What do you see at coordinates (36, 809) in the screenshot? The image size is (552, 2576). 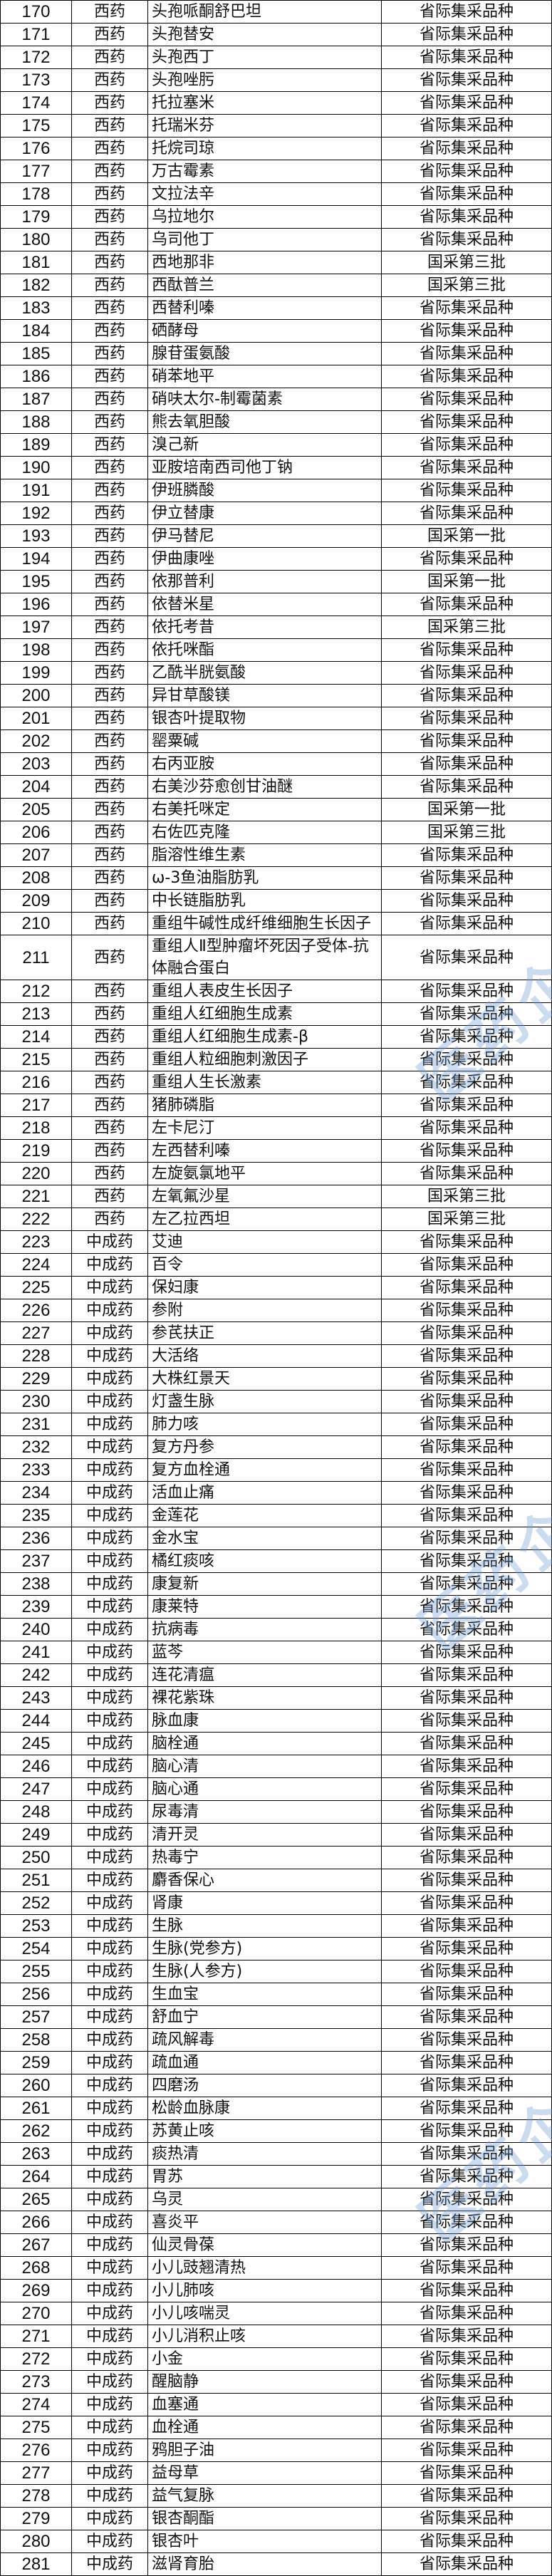 I see `row-number: 205` at bounding box center [36, 809].